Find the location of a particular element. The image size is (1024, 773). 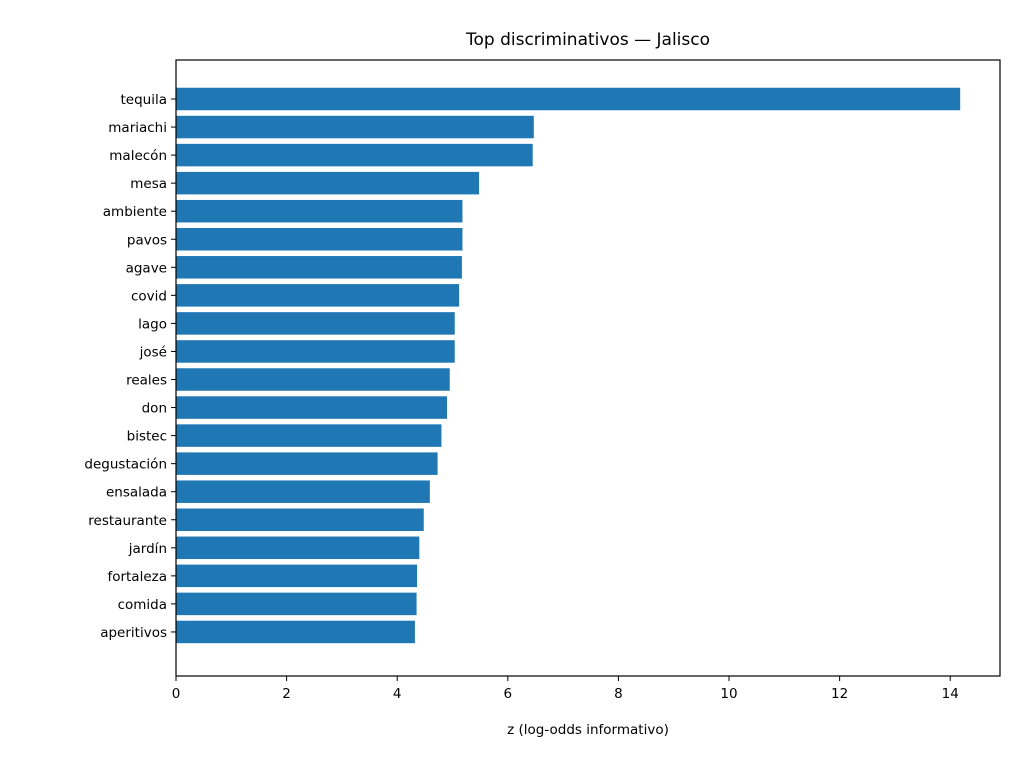

category-label-tequila: tequila is located at coordinates (144, 100).